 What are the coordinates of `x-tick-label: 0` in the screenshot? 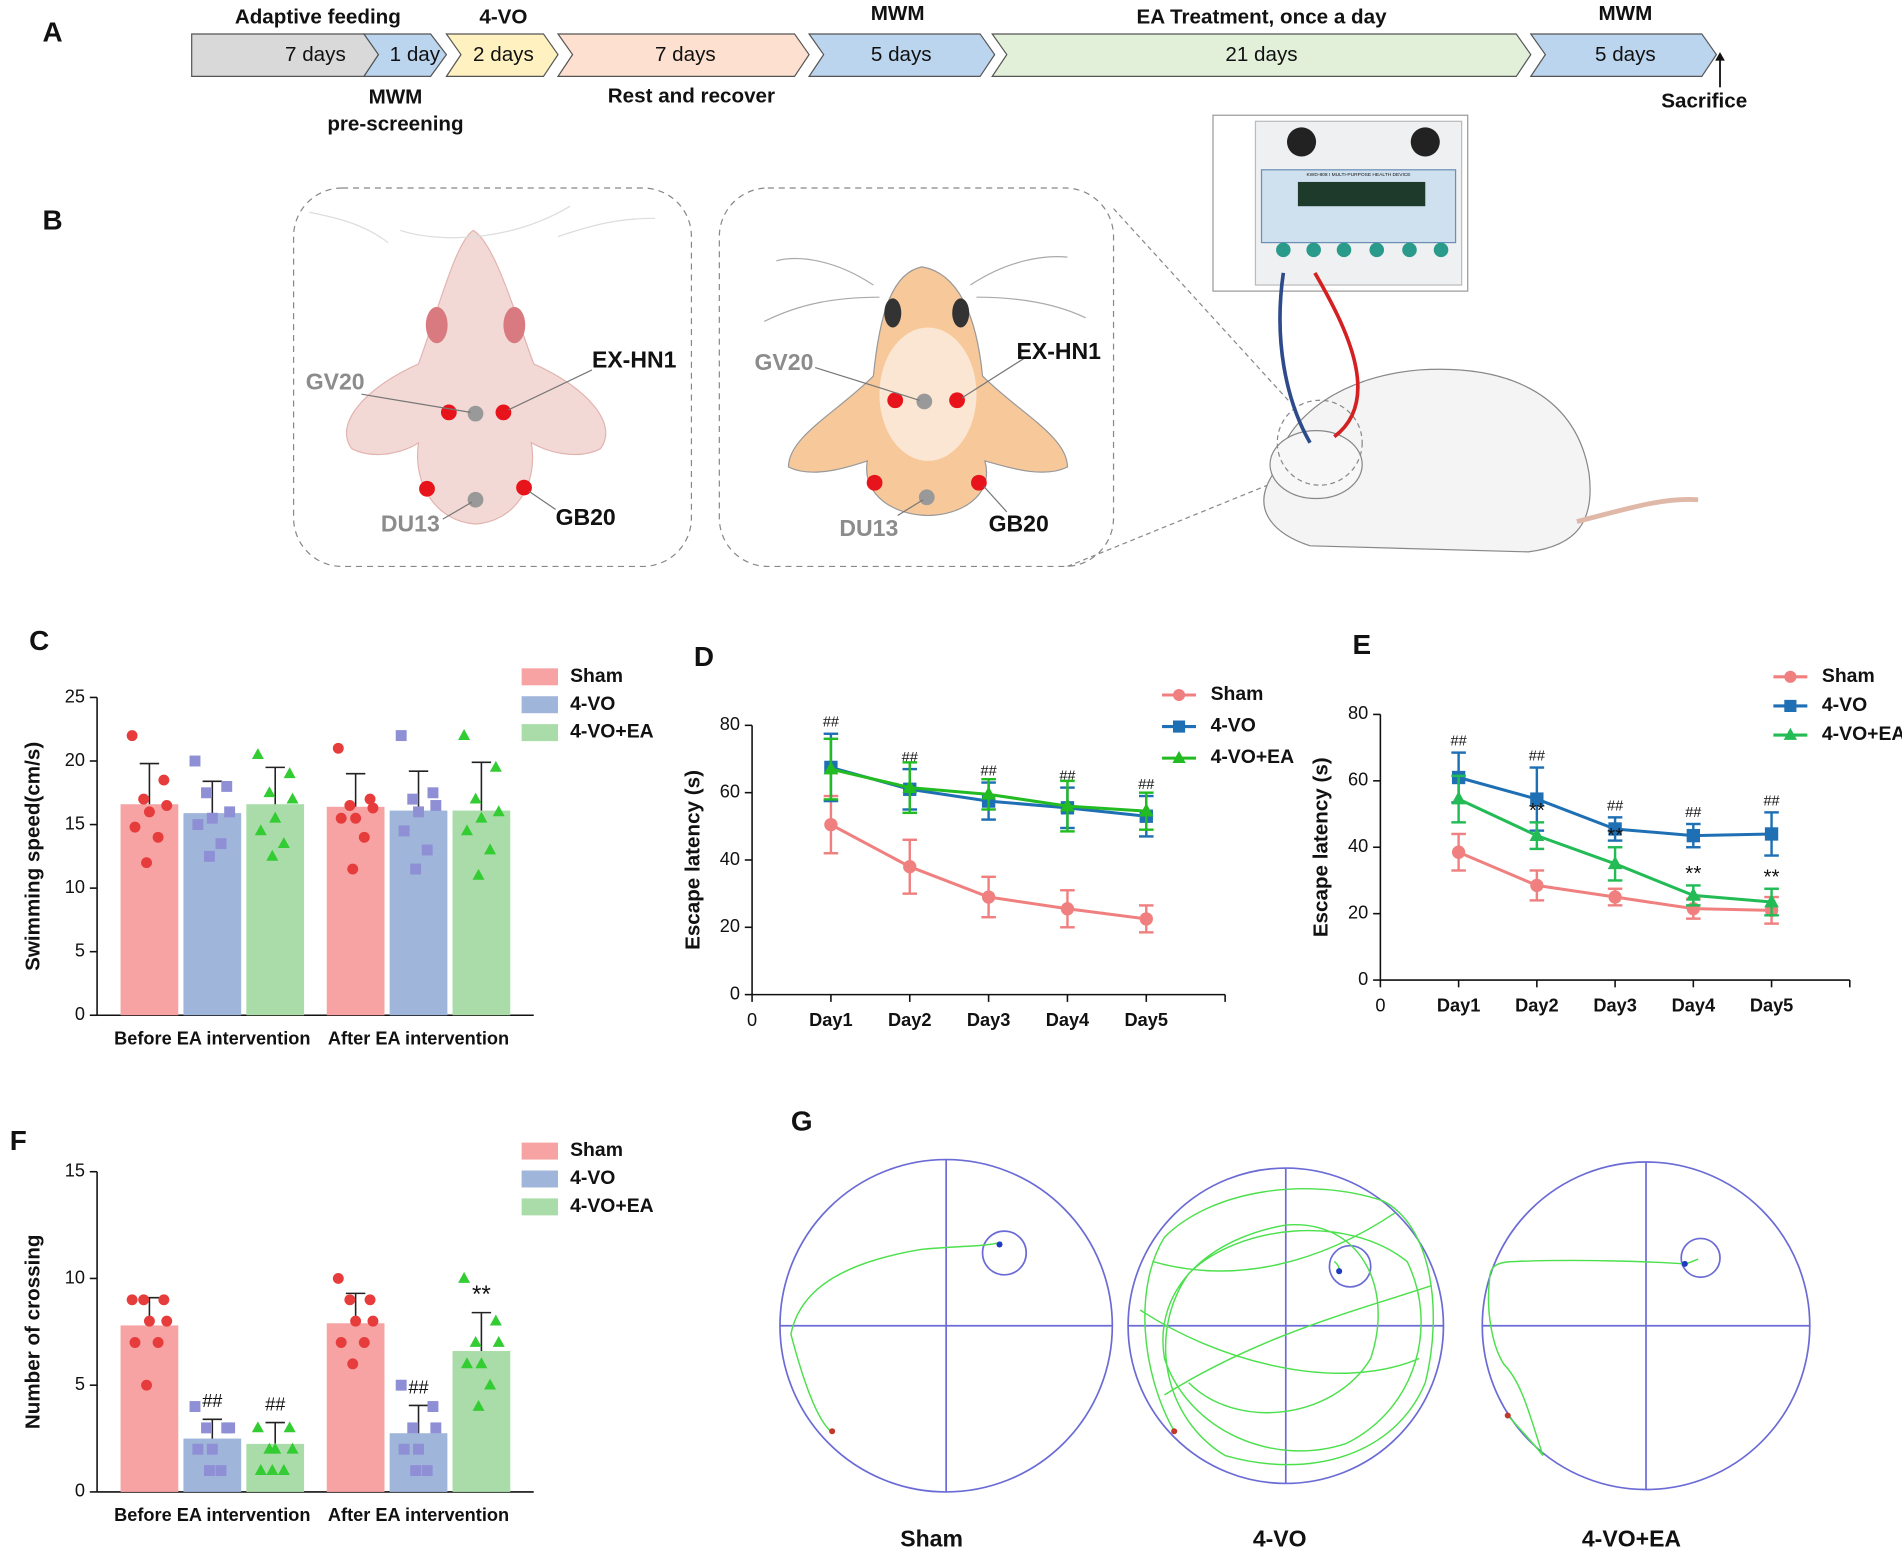 It's located at (752, 1020).